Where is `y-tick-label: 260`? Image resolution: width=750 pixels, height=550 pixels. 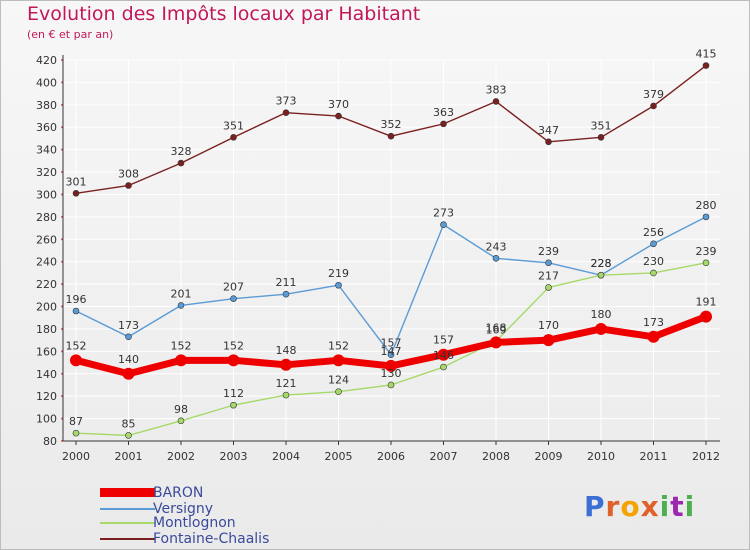
y-tick-label: 260 is located at coordinates (46, 239).